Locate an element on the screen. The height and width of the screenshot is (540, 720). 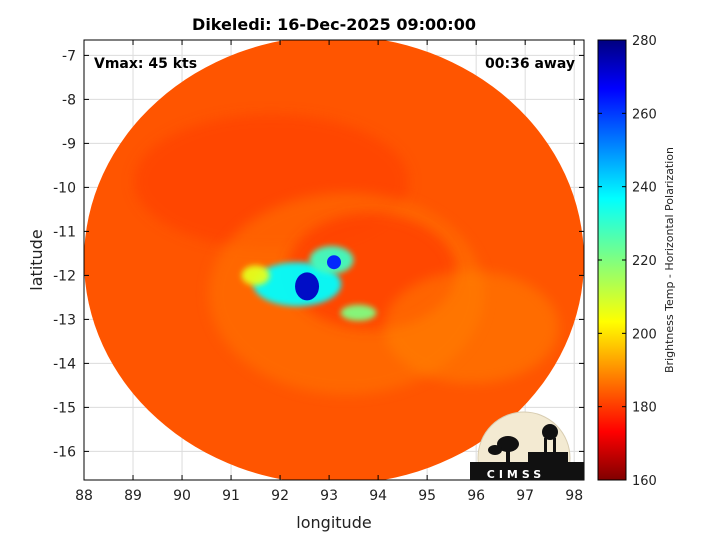
y-tick-label: -7 is located at coordinates (69, 56).